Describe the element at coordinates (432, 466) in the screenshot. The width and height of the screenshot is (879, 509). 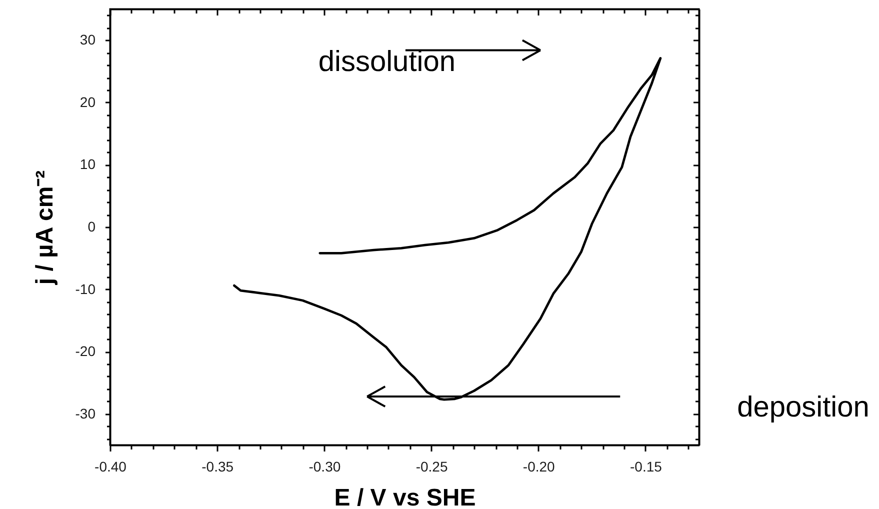
I see `x-tick-label: -0.25` at that location.